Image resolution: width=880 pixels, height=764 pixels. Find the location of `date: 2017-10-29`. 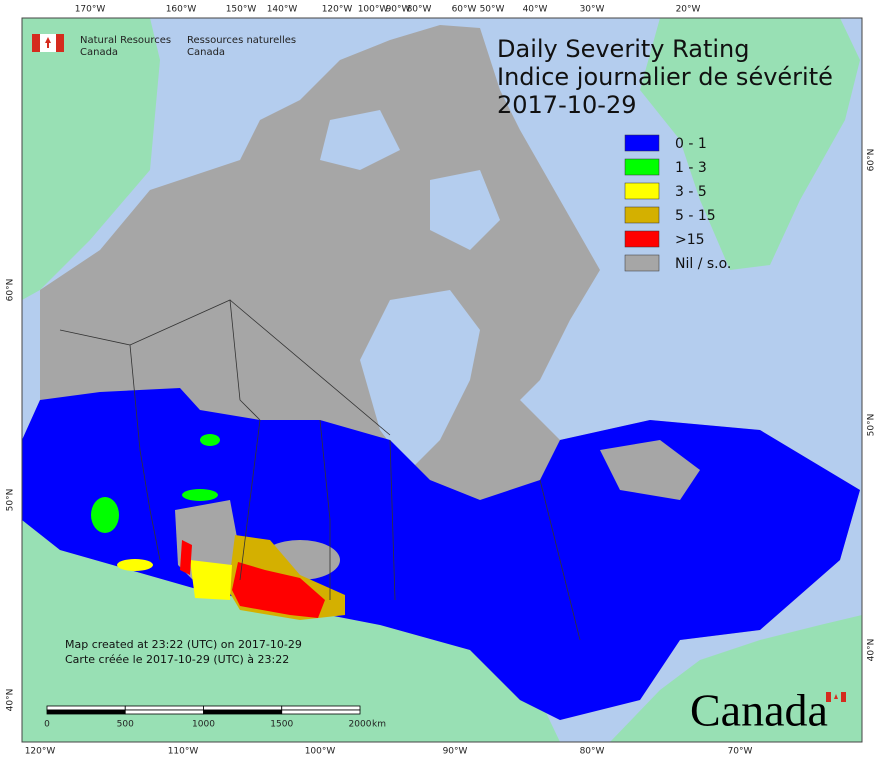

date: 2017-10-29 is located at coordinates (566, 105).